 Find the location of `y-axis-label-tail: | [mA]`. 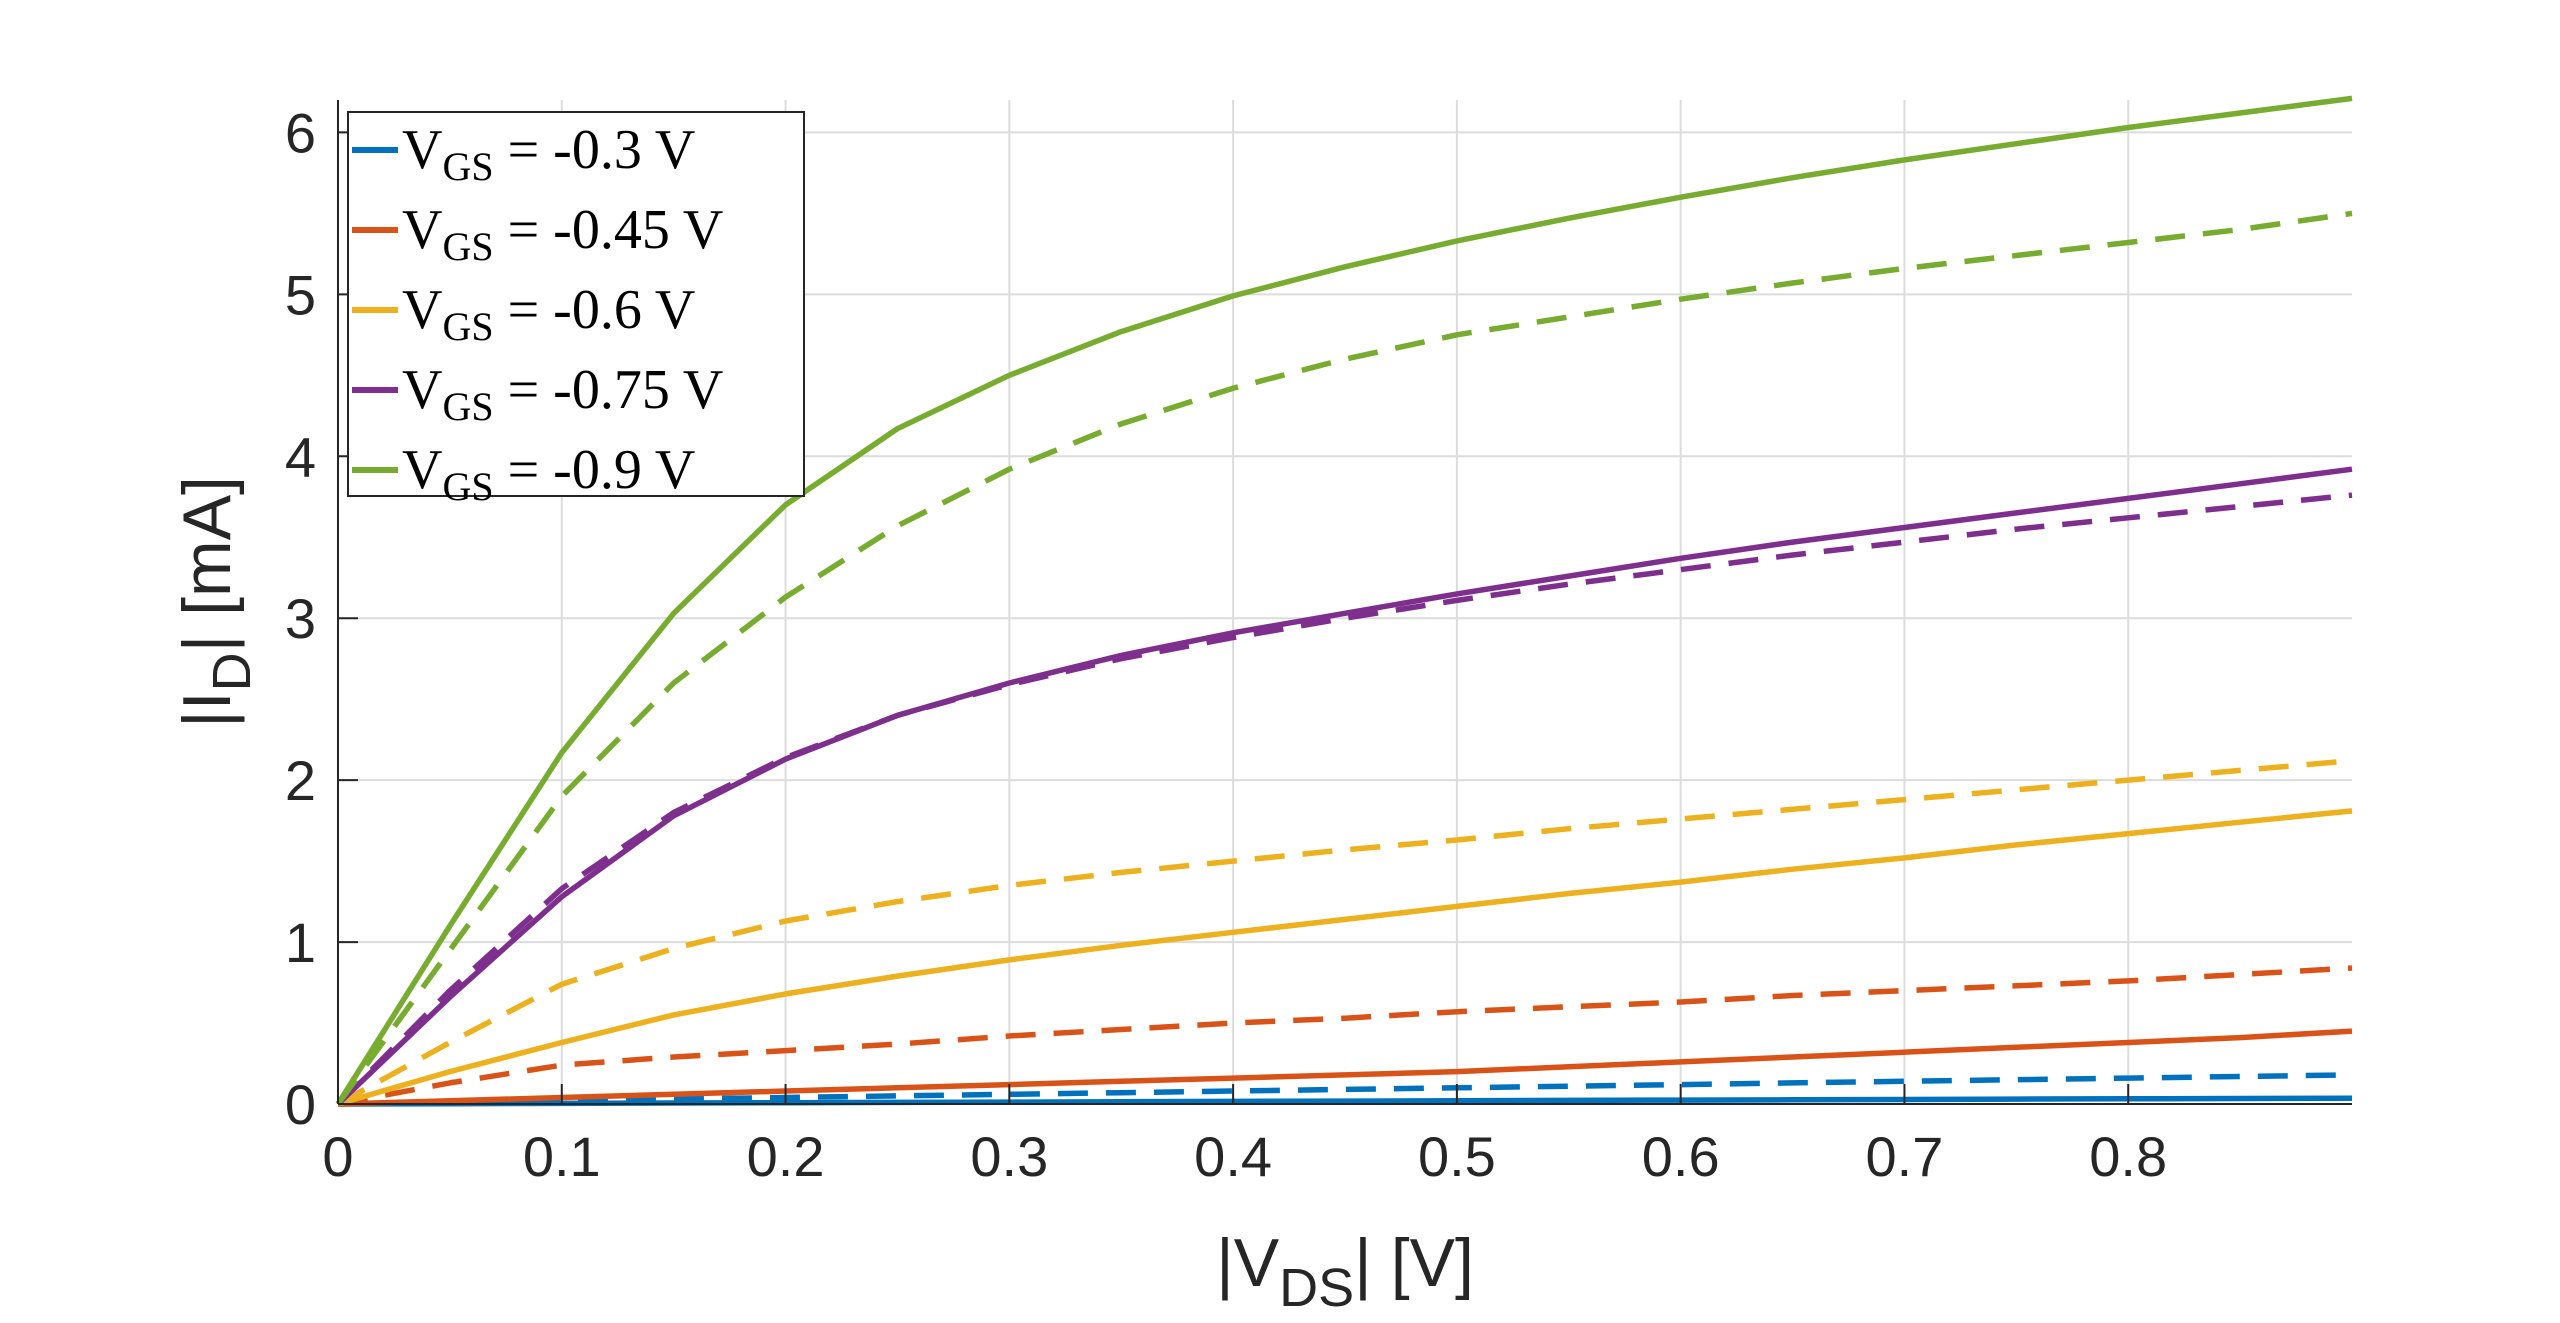

y-axis-label-tail: | [mA] is located at coordinates (207, 564).